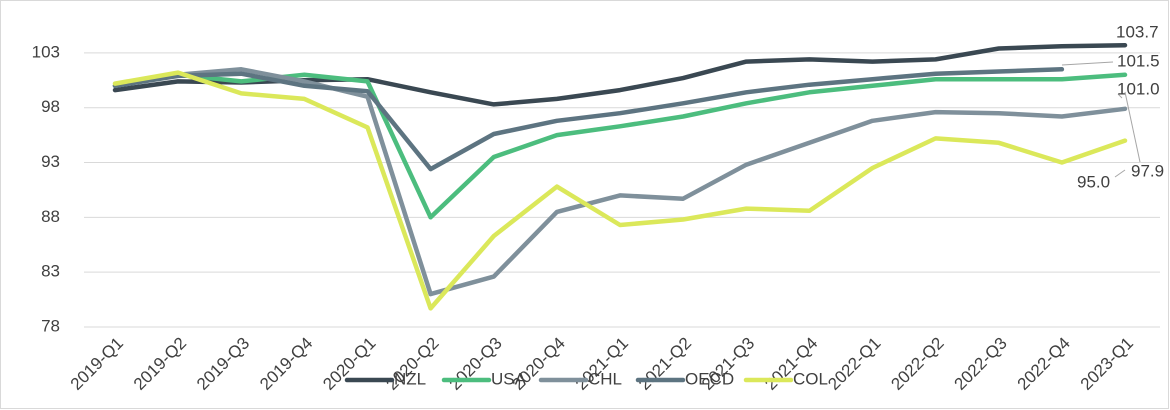  Describe the element at coordinates (1137, 31) in the screenshot. I see `data-label: 103.7` at that location.